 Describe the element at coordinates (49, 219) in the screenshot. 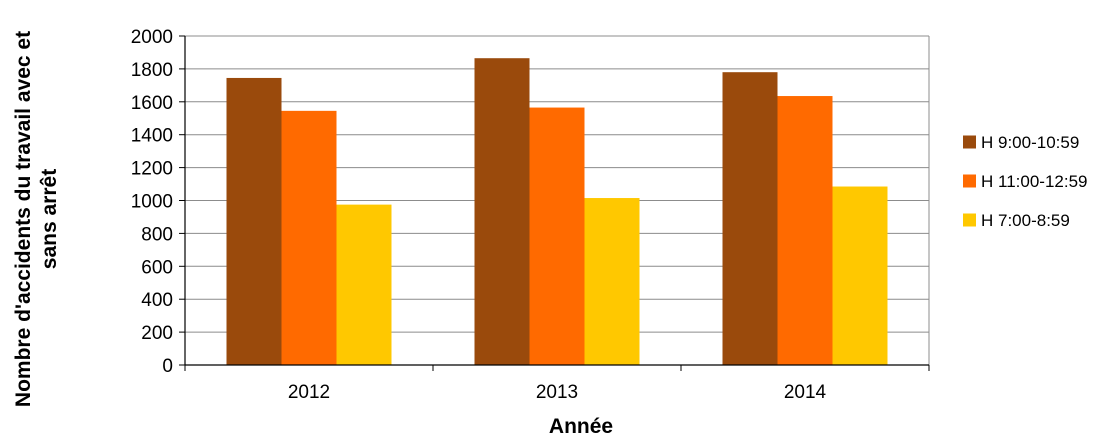

I see `y-axis-title-line-2: sans arrêt` at that location.